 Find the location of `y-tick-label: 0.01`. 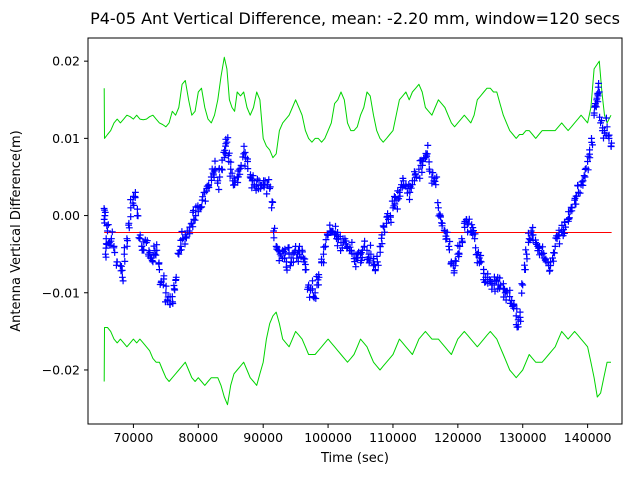

y-tick-label: 0.01 is located at coordinates (66, 138).